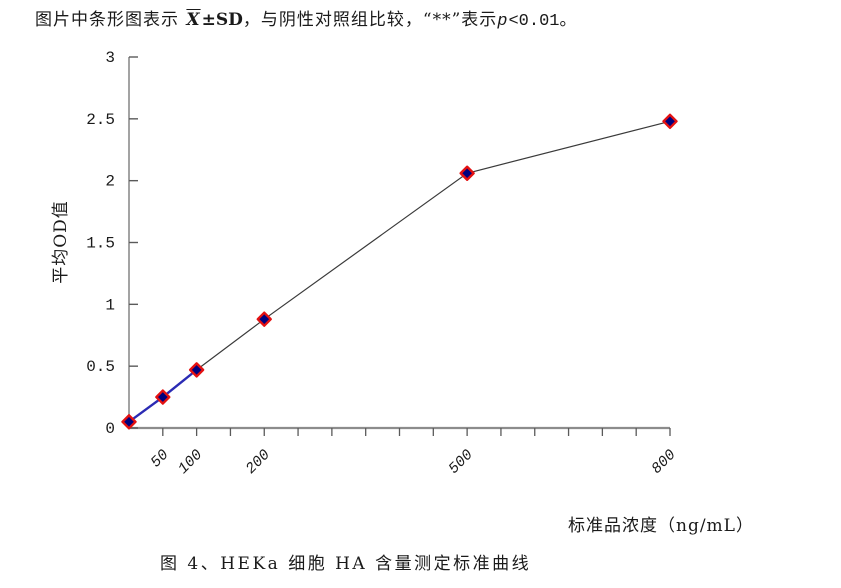 Image resolution: width=841 pixels, height=588 pixels. What do you see at coordinates (110, 305) in the screenshot?
I see `y-tick-label: 1` at bounding box center [110, 305].